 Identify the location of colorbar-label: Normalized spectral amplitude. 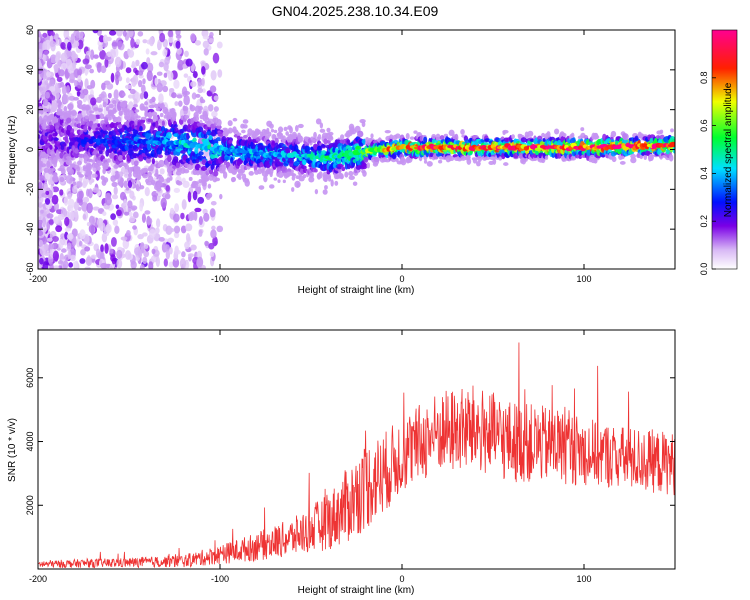
(728, 149).